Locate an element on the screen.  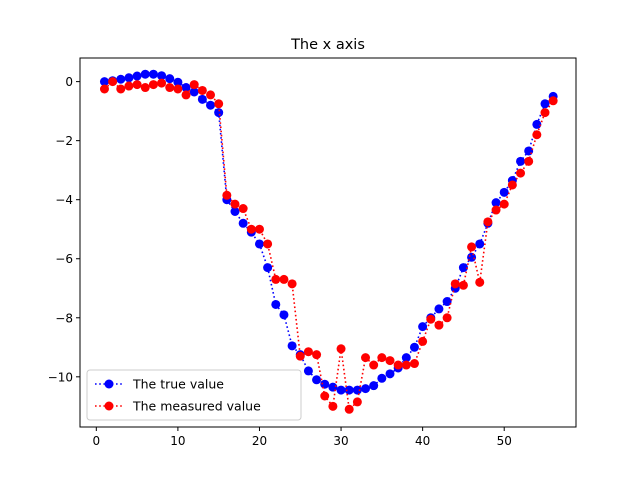
x-tick-label: 10 is located at coordinates (177, 441).